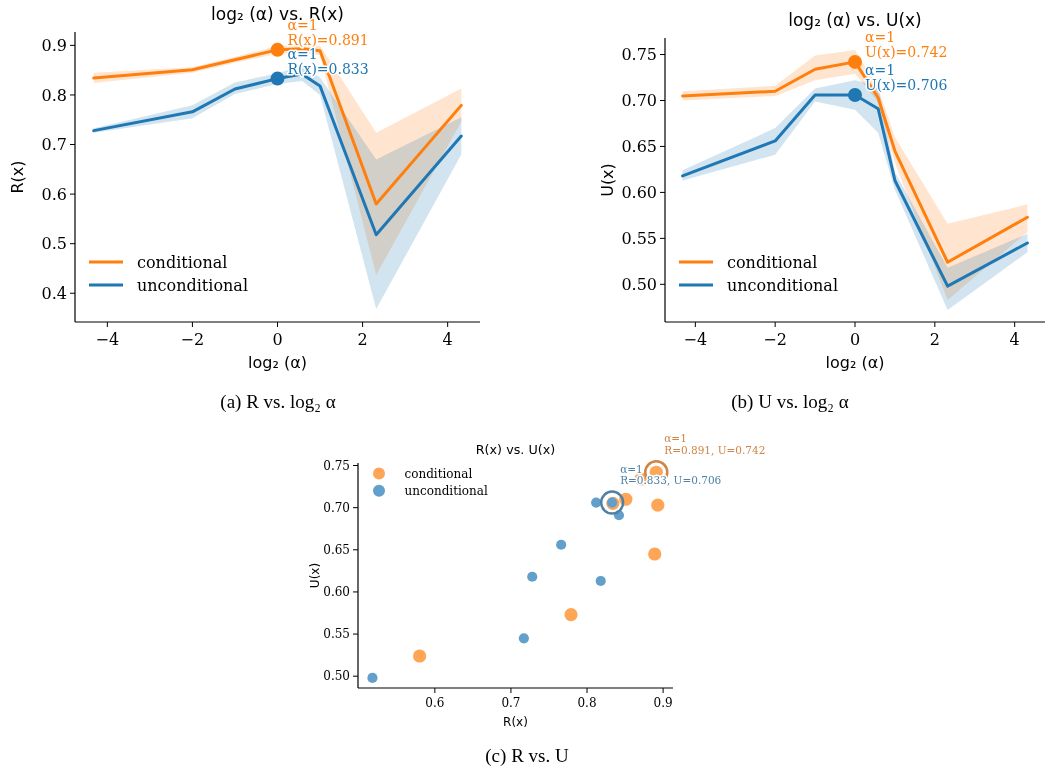 The image size is (1057, 780). What do you see at coordinates (54, 244) in the screenshot?
I see `y-tick-label: 0.5` at bounding box center [54, 244].